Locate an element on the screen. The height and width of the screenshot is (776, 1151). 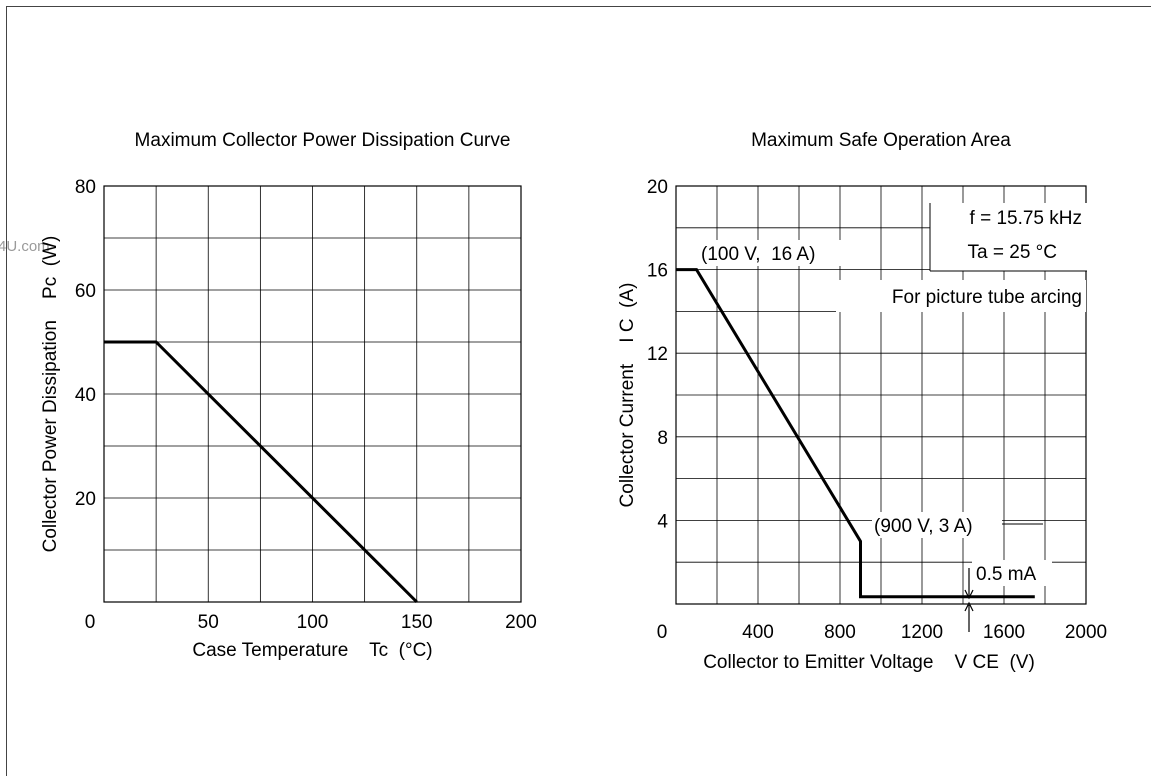
annotation-frequency: f = 15.75 kHz is located at coordinates (1026, 218).